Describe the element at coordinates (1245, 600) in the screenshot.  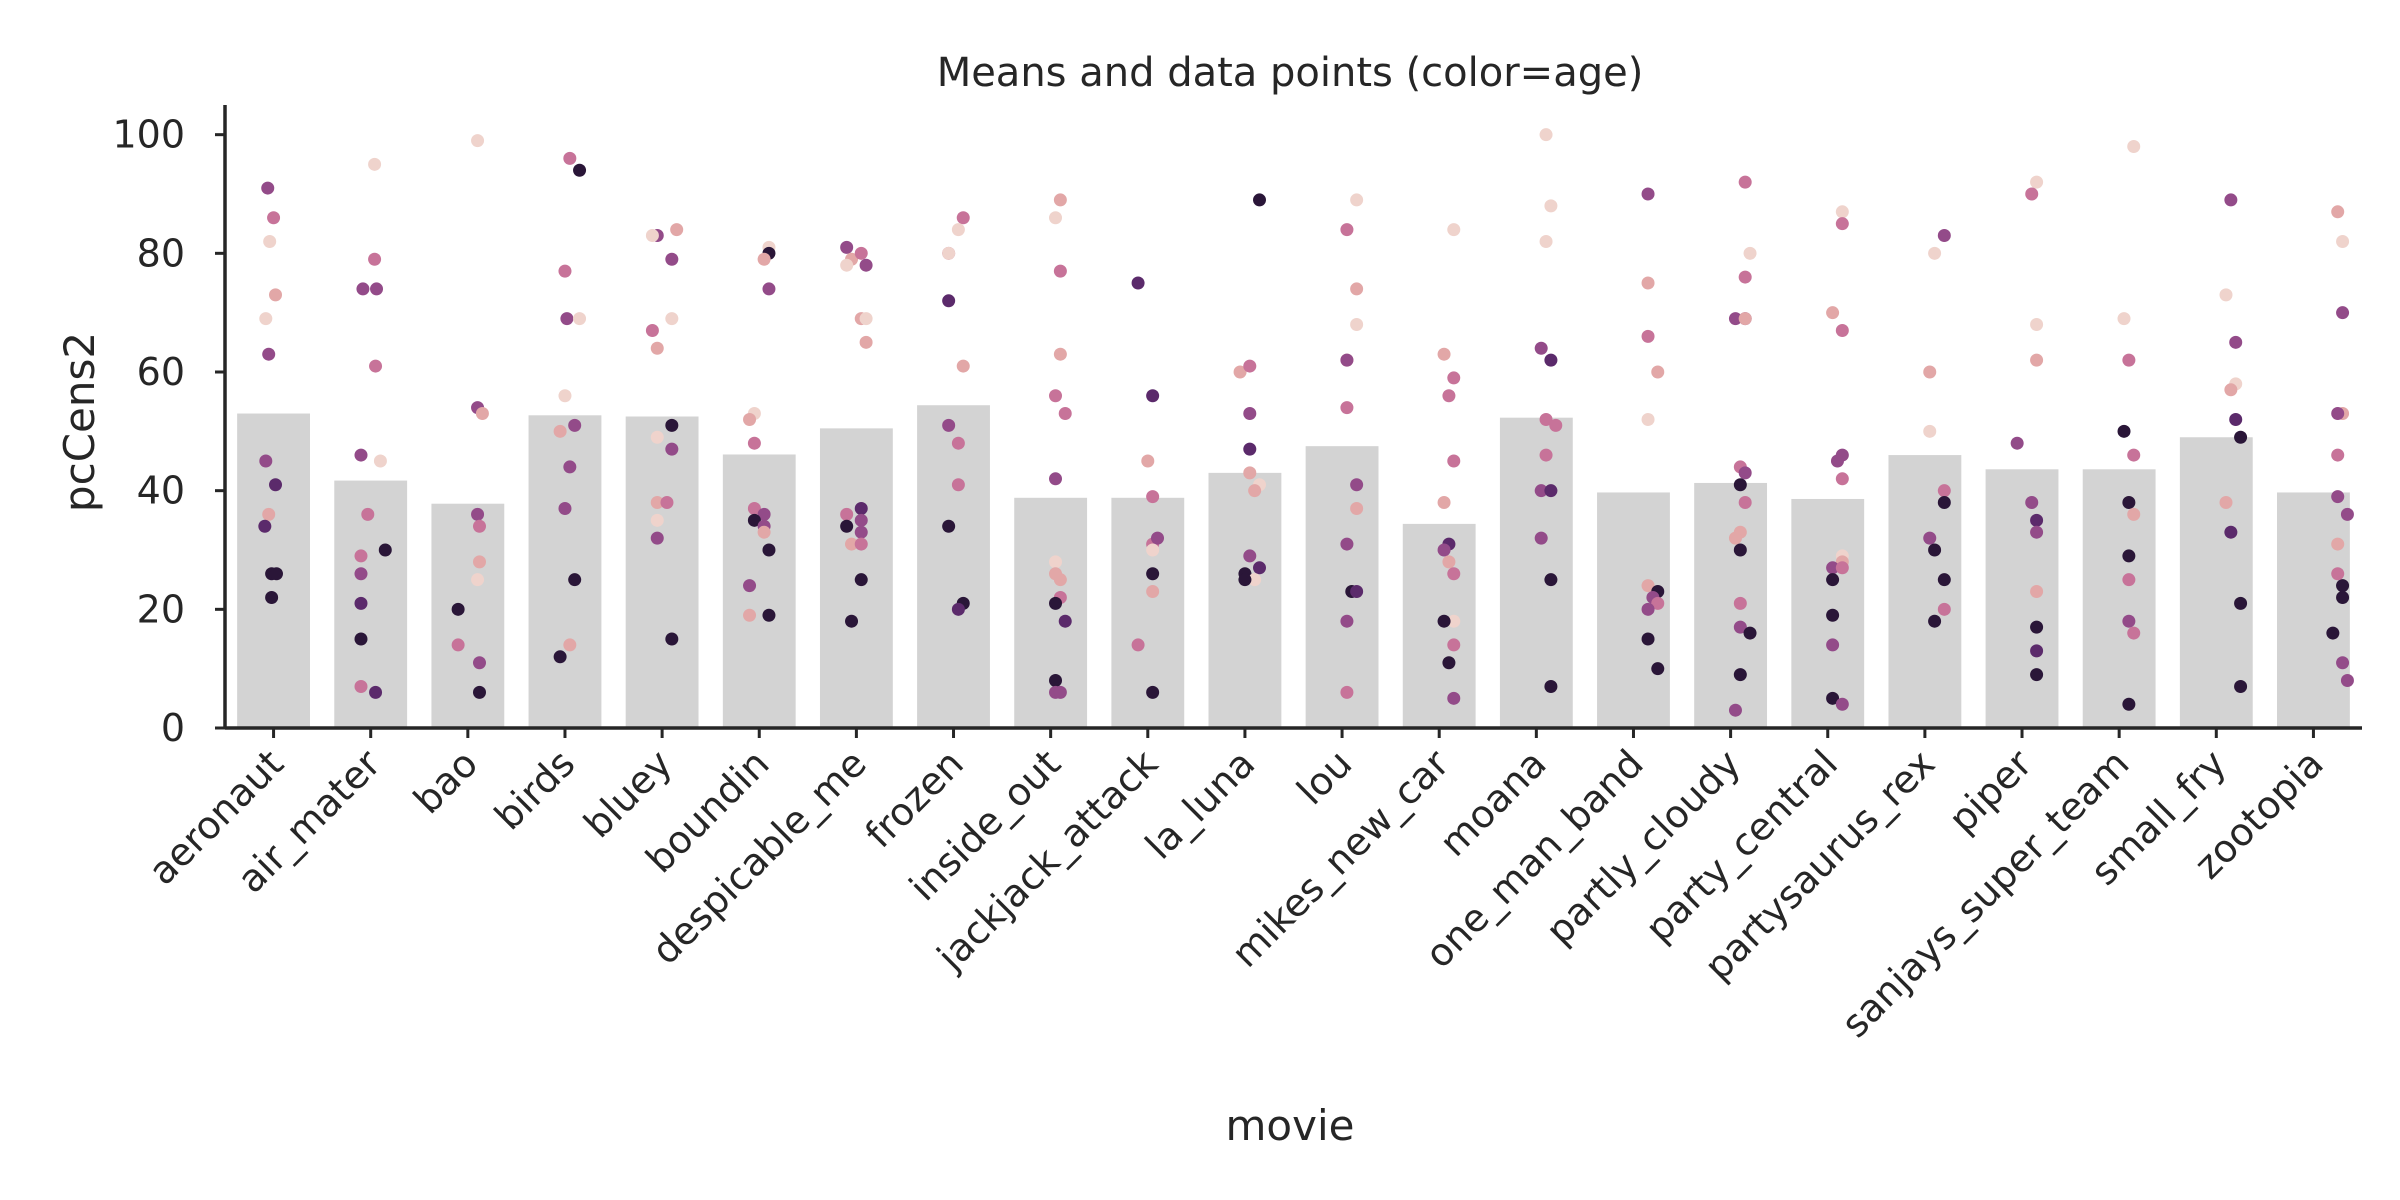
I see `bar-la_luna` at that location.